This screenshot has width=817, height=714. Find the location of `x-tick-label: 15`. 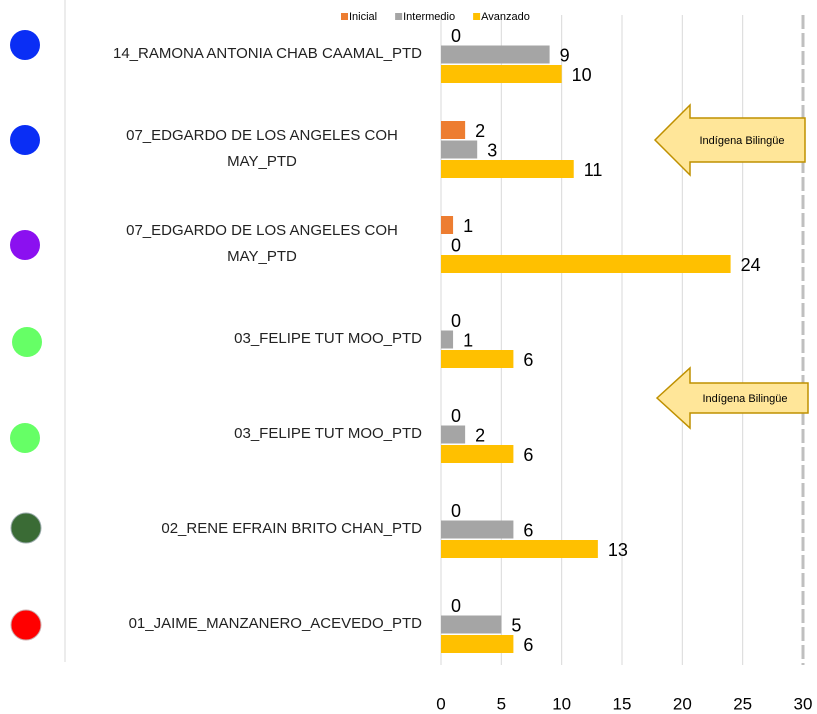

x-tick-label: 15 is located at coordinates (622, 703).